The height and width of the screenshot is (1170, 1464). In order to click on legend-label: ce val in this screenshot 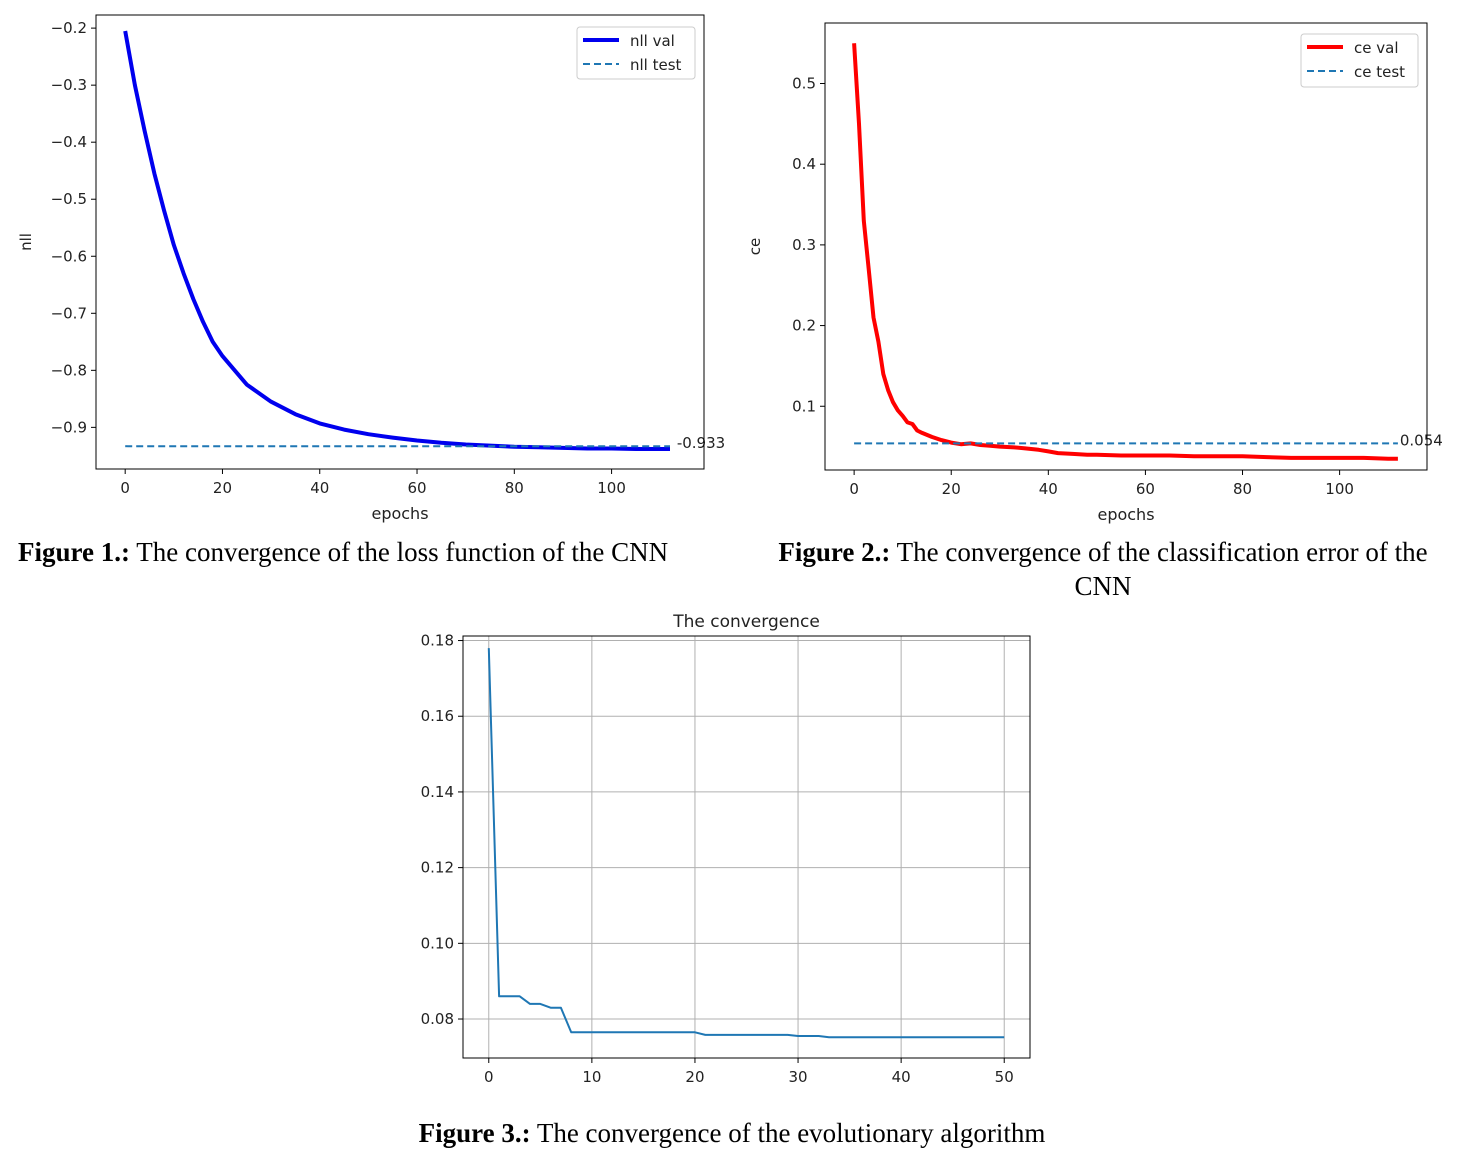, I will do `click(1376, 48)`.